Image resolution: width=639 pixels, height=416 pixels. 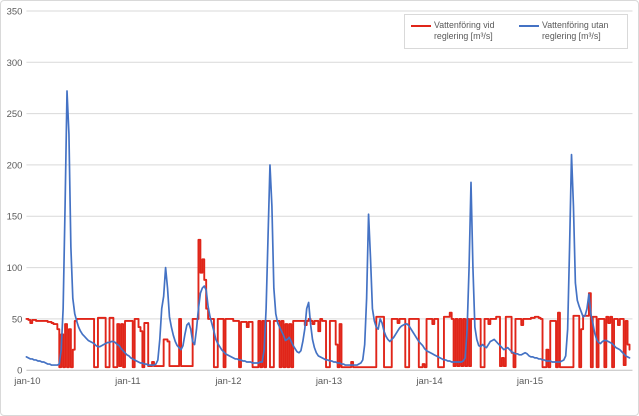 What do you see at coordinates (575, 30) in the screenshot?
I see `legend-label-unregulated: Vattenföring utan reglering [m³/s]` at bounding box center [575, 30].